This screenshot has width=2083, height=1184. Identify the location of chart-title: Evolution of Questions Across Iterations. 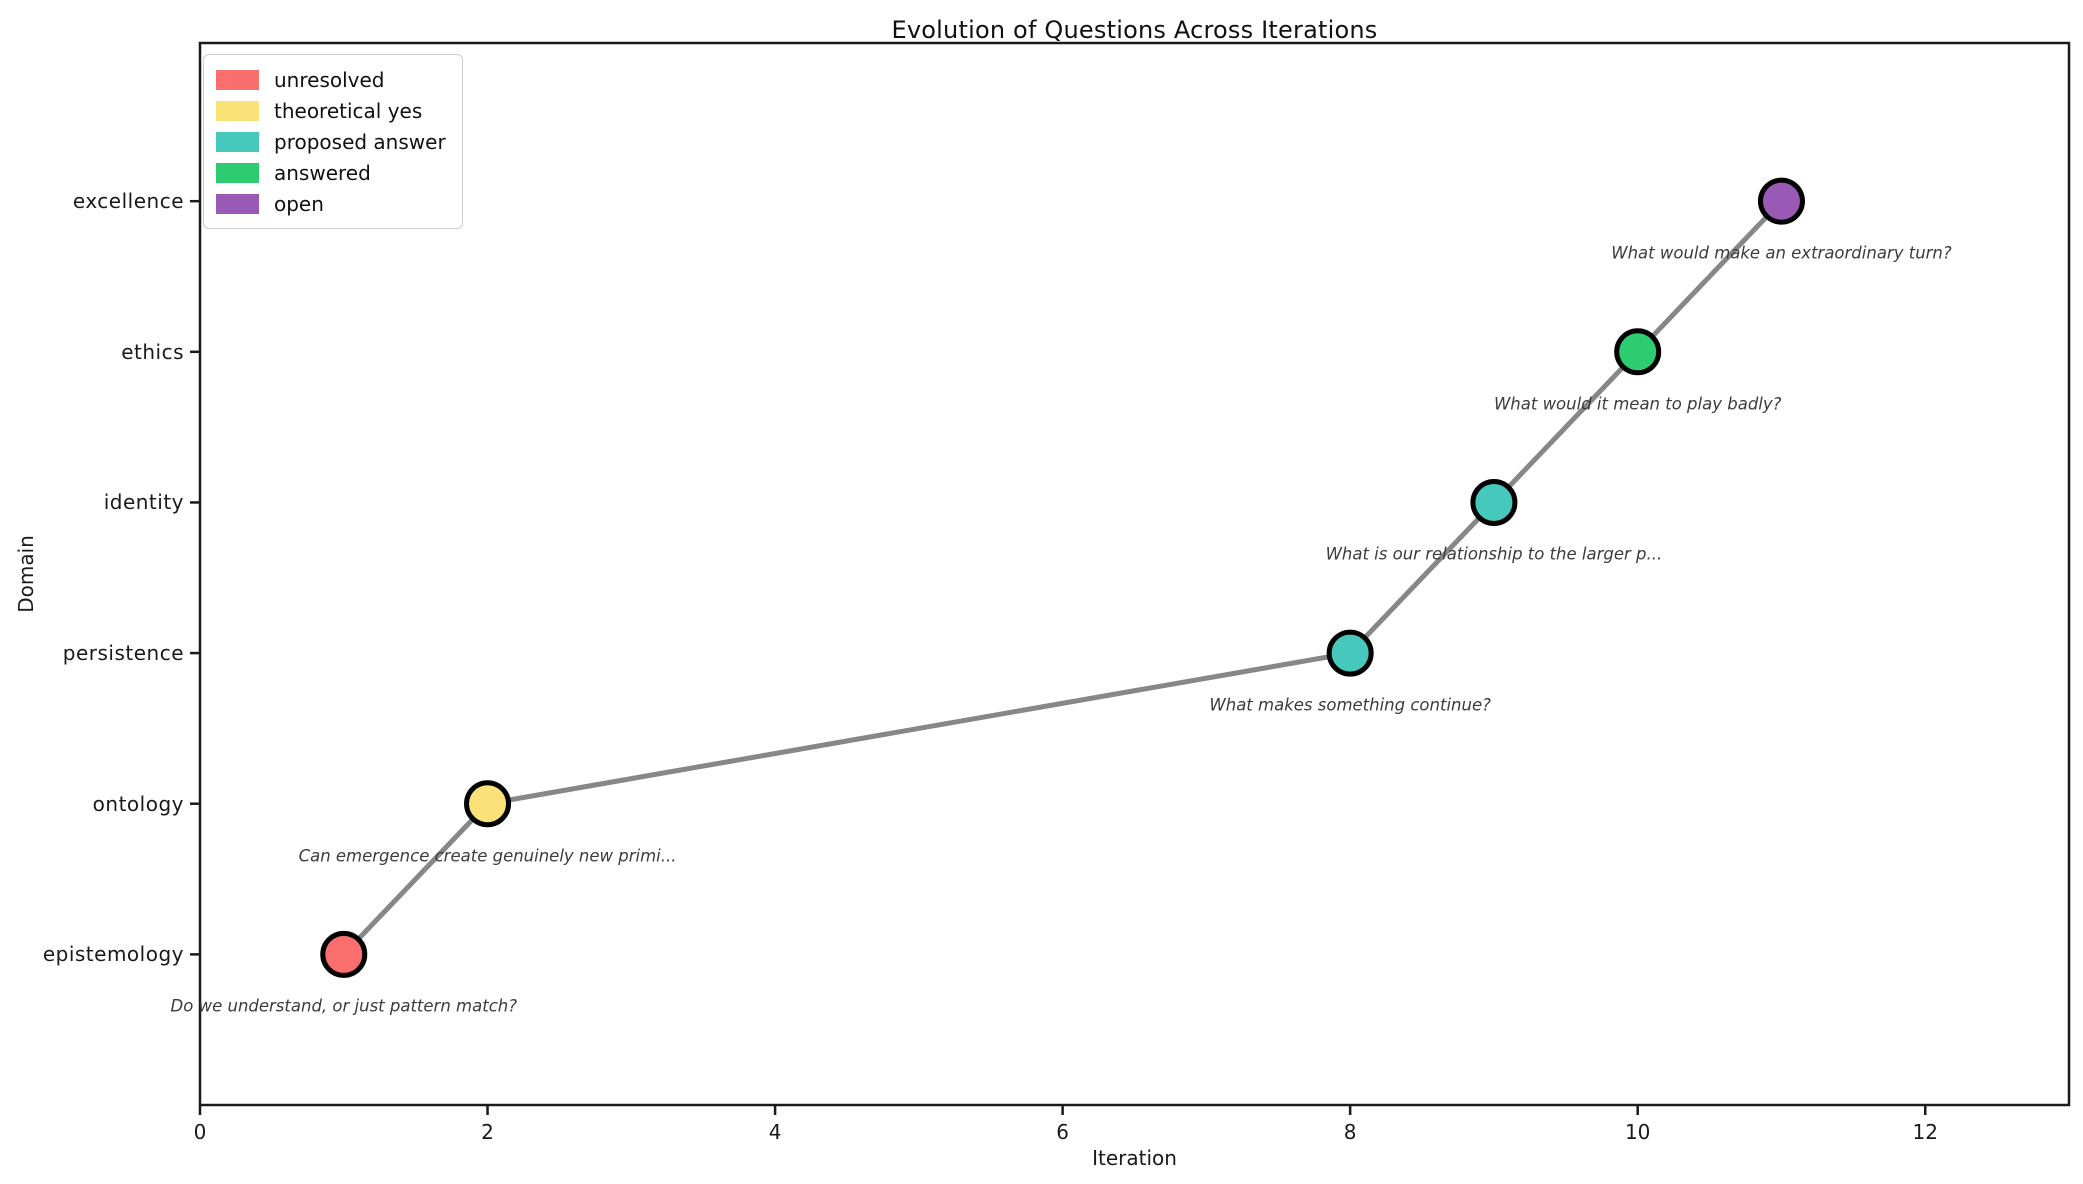
(1134, 30).